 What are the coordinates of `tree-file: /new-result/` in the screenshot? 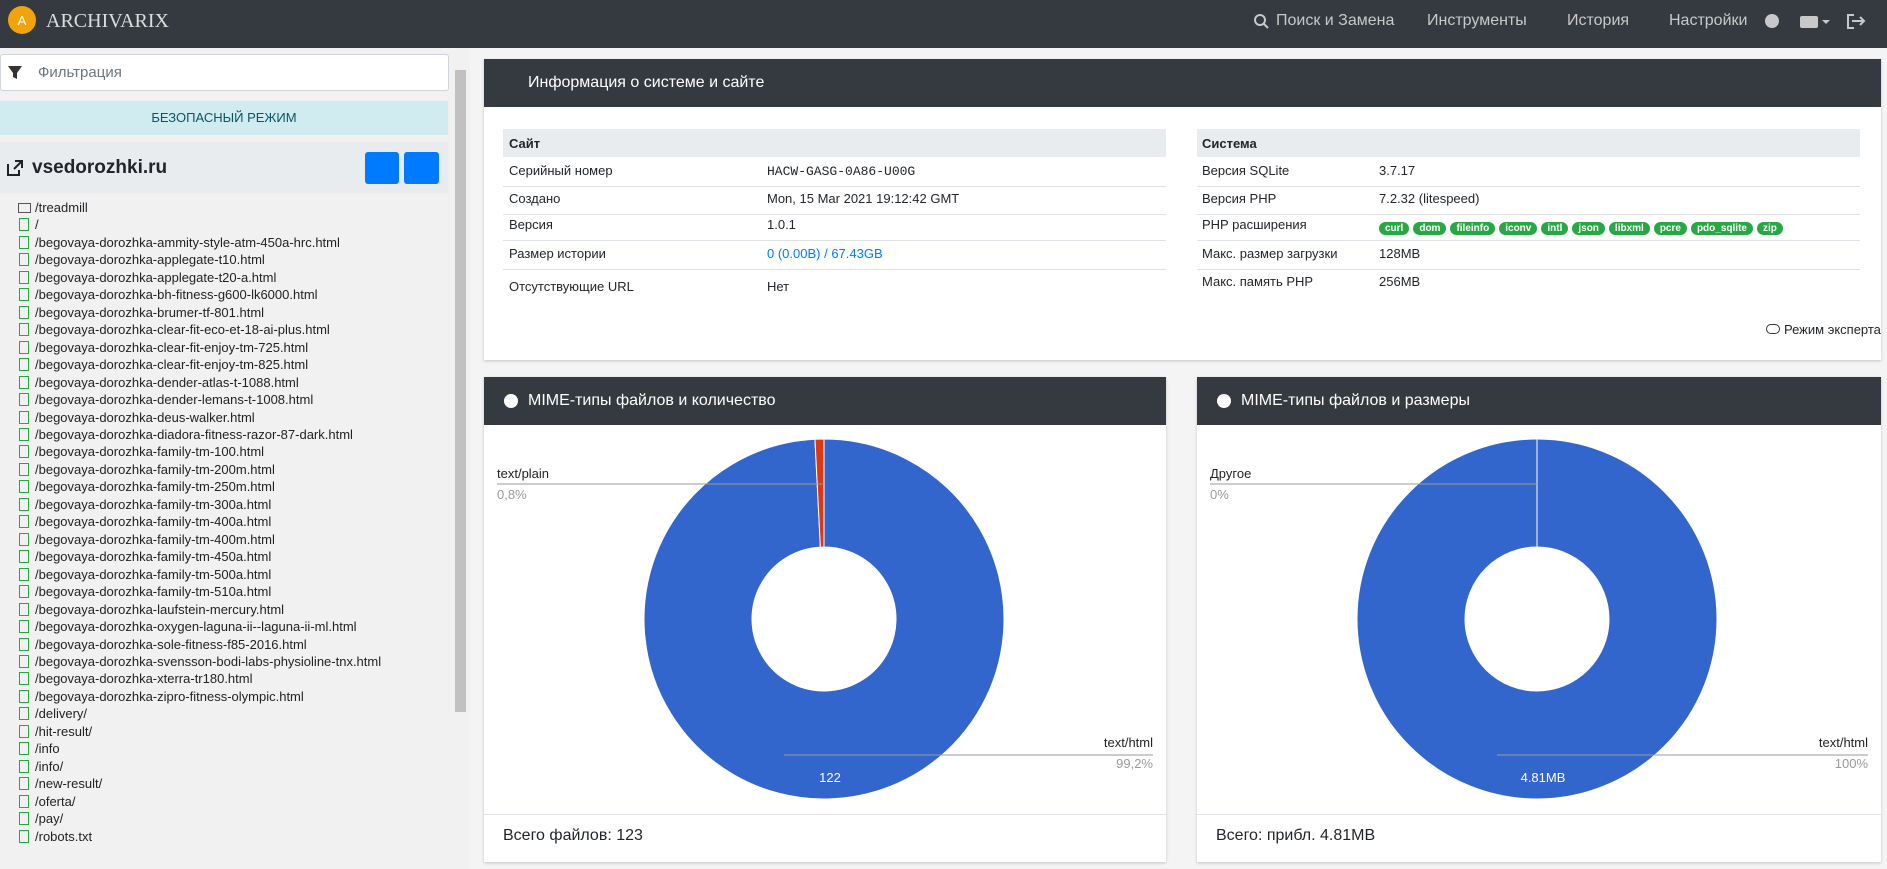 It's located at (68, 783).